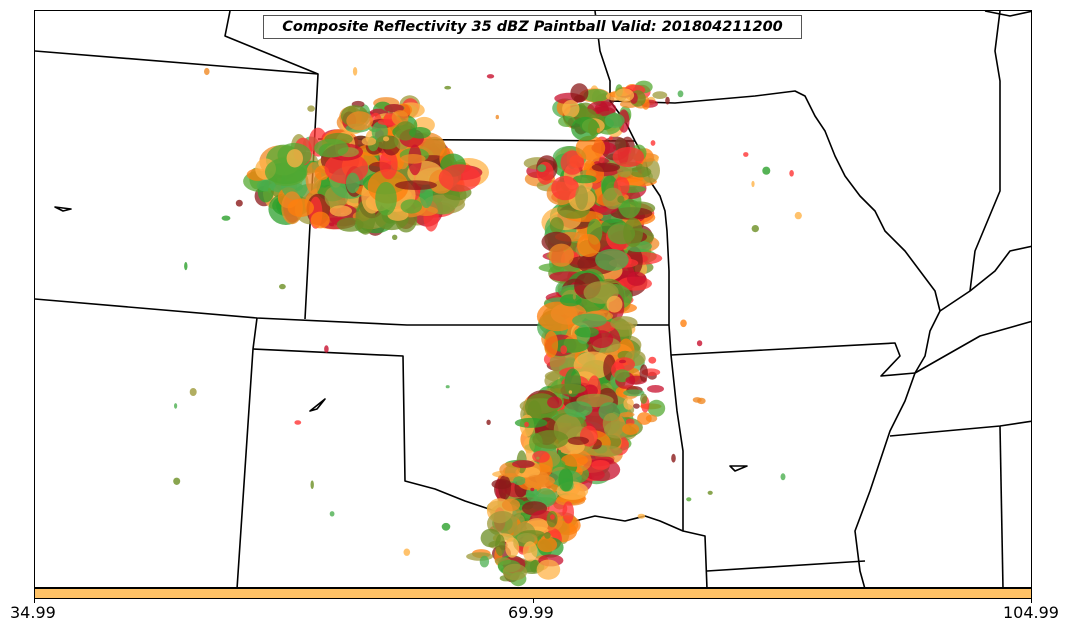 The image size is (1070, 633). Describe the element at coordinates (793, 359) in the screenshot. I see `missouri-arkansas-boundary` at that location.